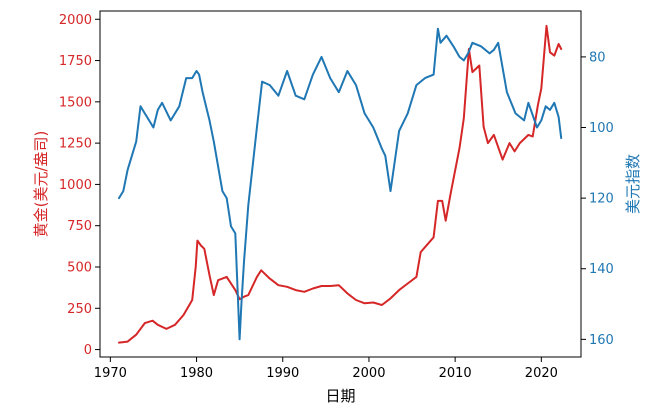 This screenshot has height=420, width=659. Describe the element at coordinates (597, 57) in the screenshot. I see `right-y-tick-label: 80` at that location.